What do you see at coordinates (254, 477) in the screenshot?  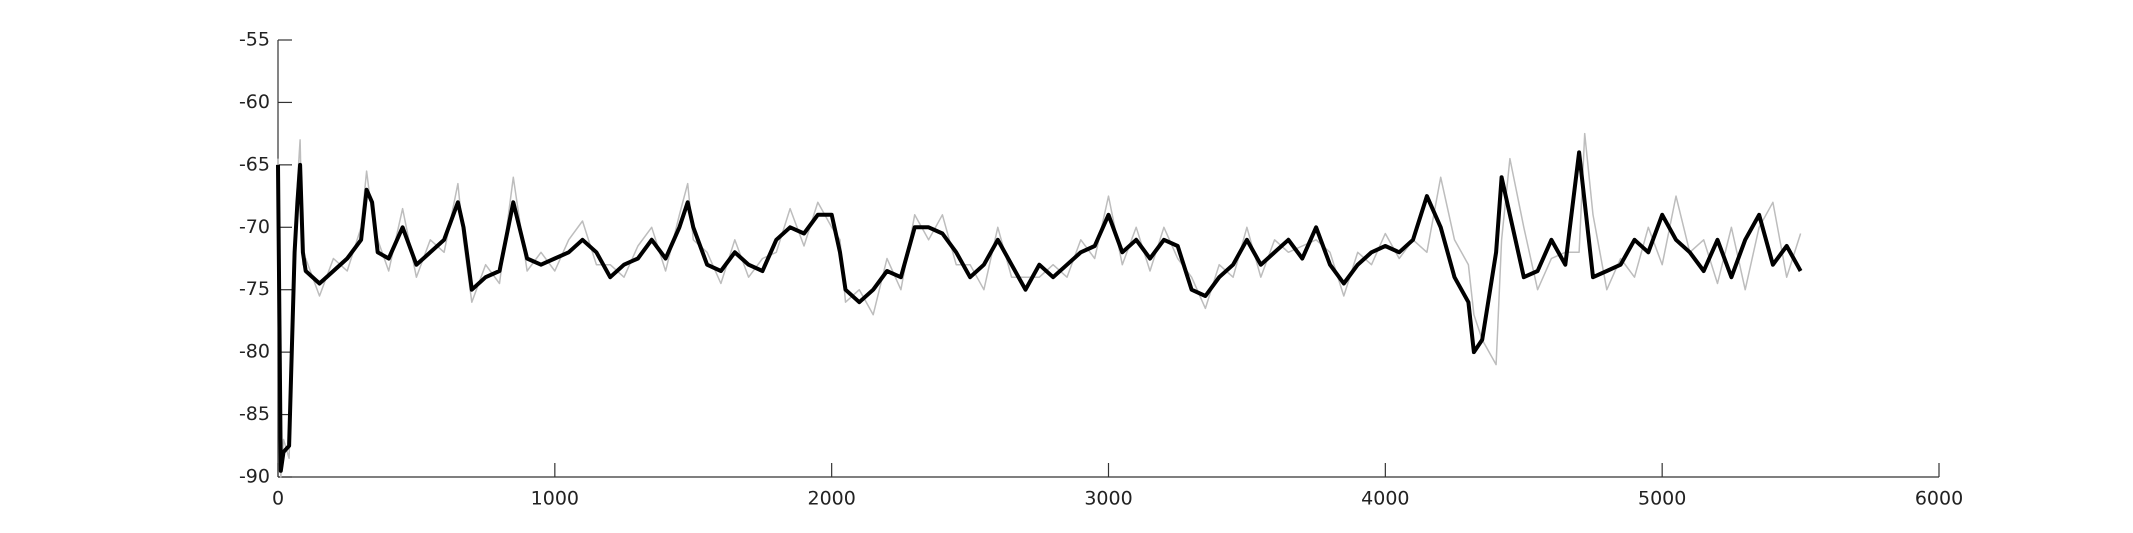 I see `y-tick-label: -90` at bounding box center [254, 477].